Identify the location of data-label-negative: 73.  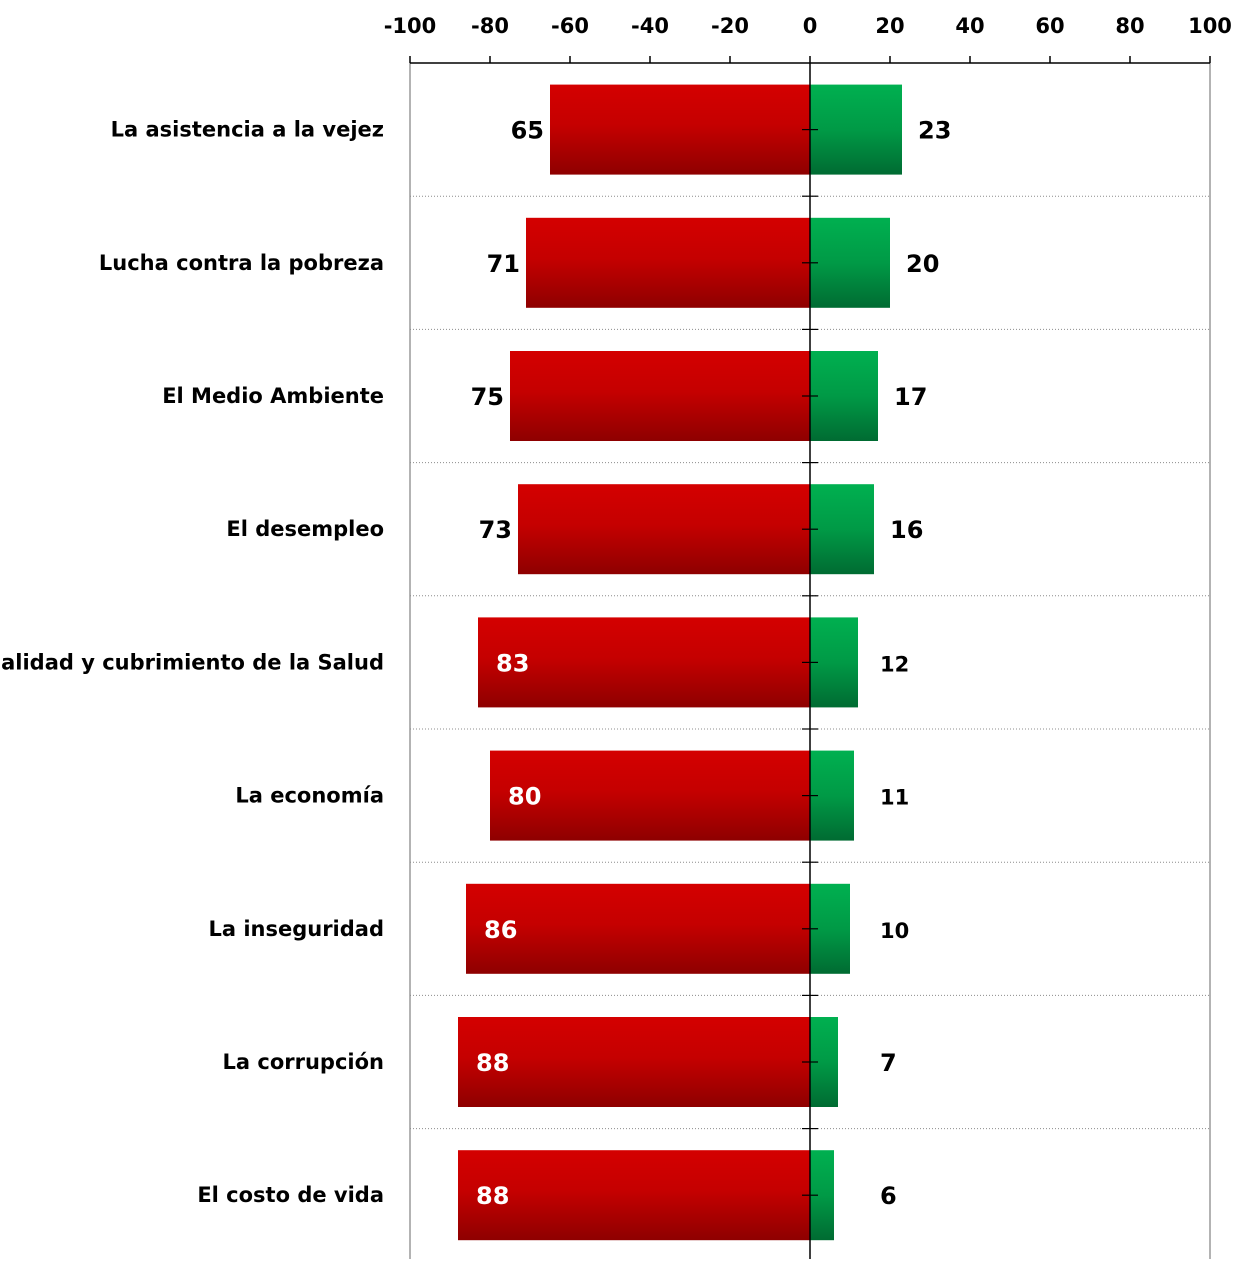
(495, 530).